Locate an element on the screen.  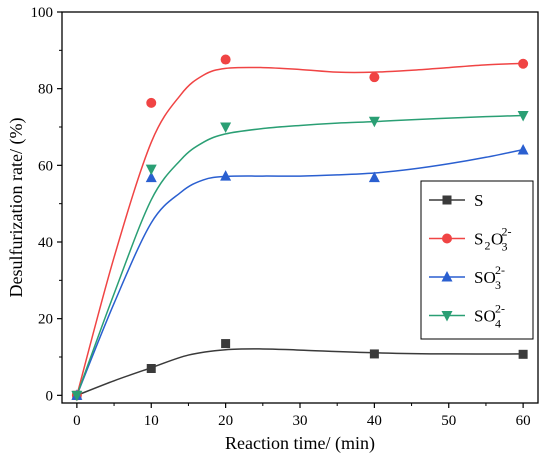
y-tick-label: 0 is located at coordinates (50, 396).